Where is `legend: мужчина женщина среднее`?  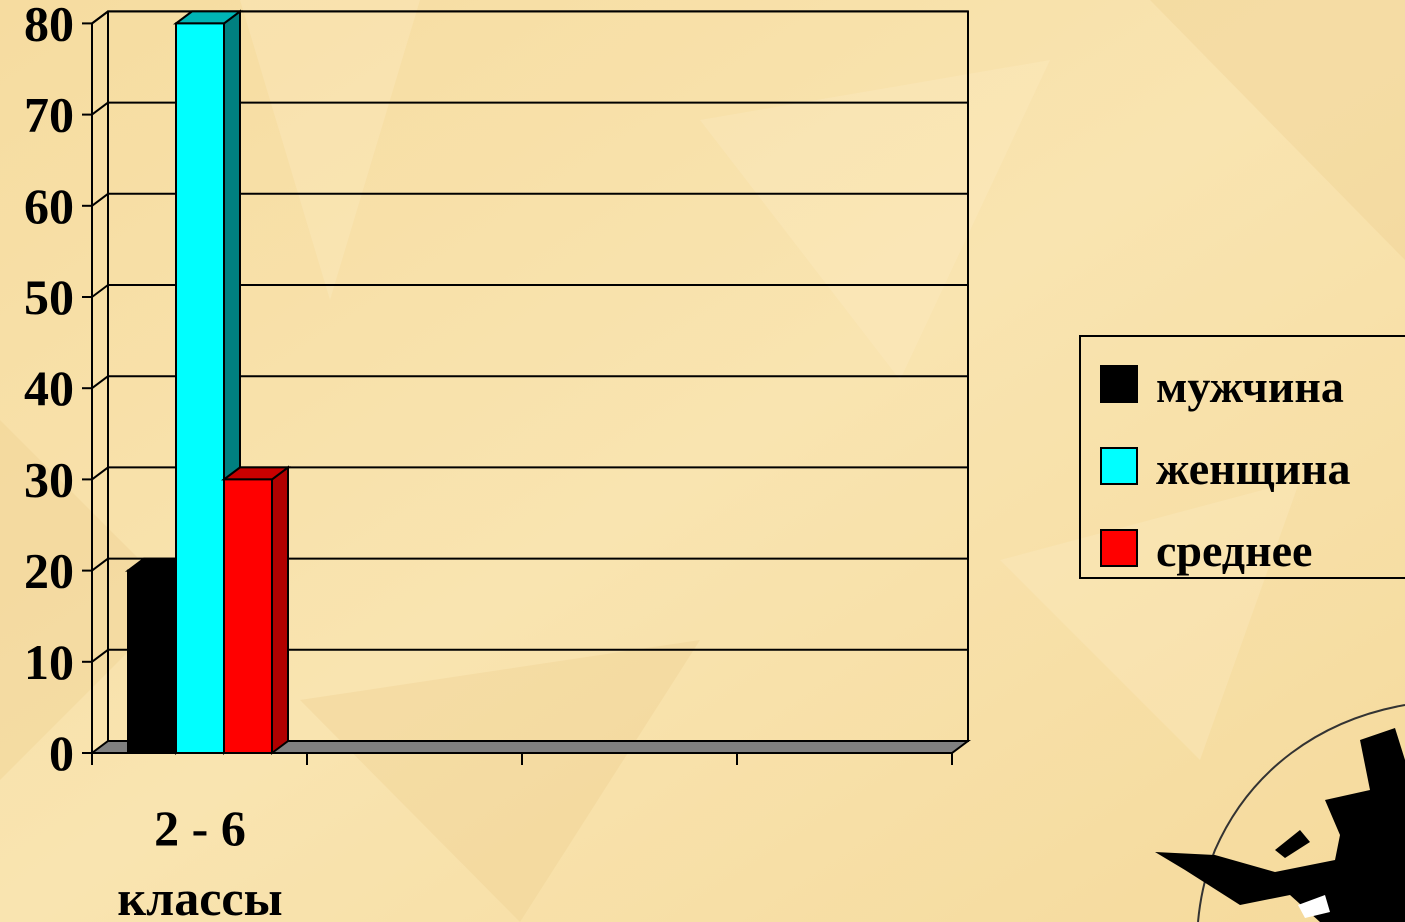 legend: мужчина женщина среднее is located at coordinates (1242, 457).